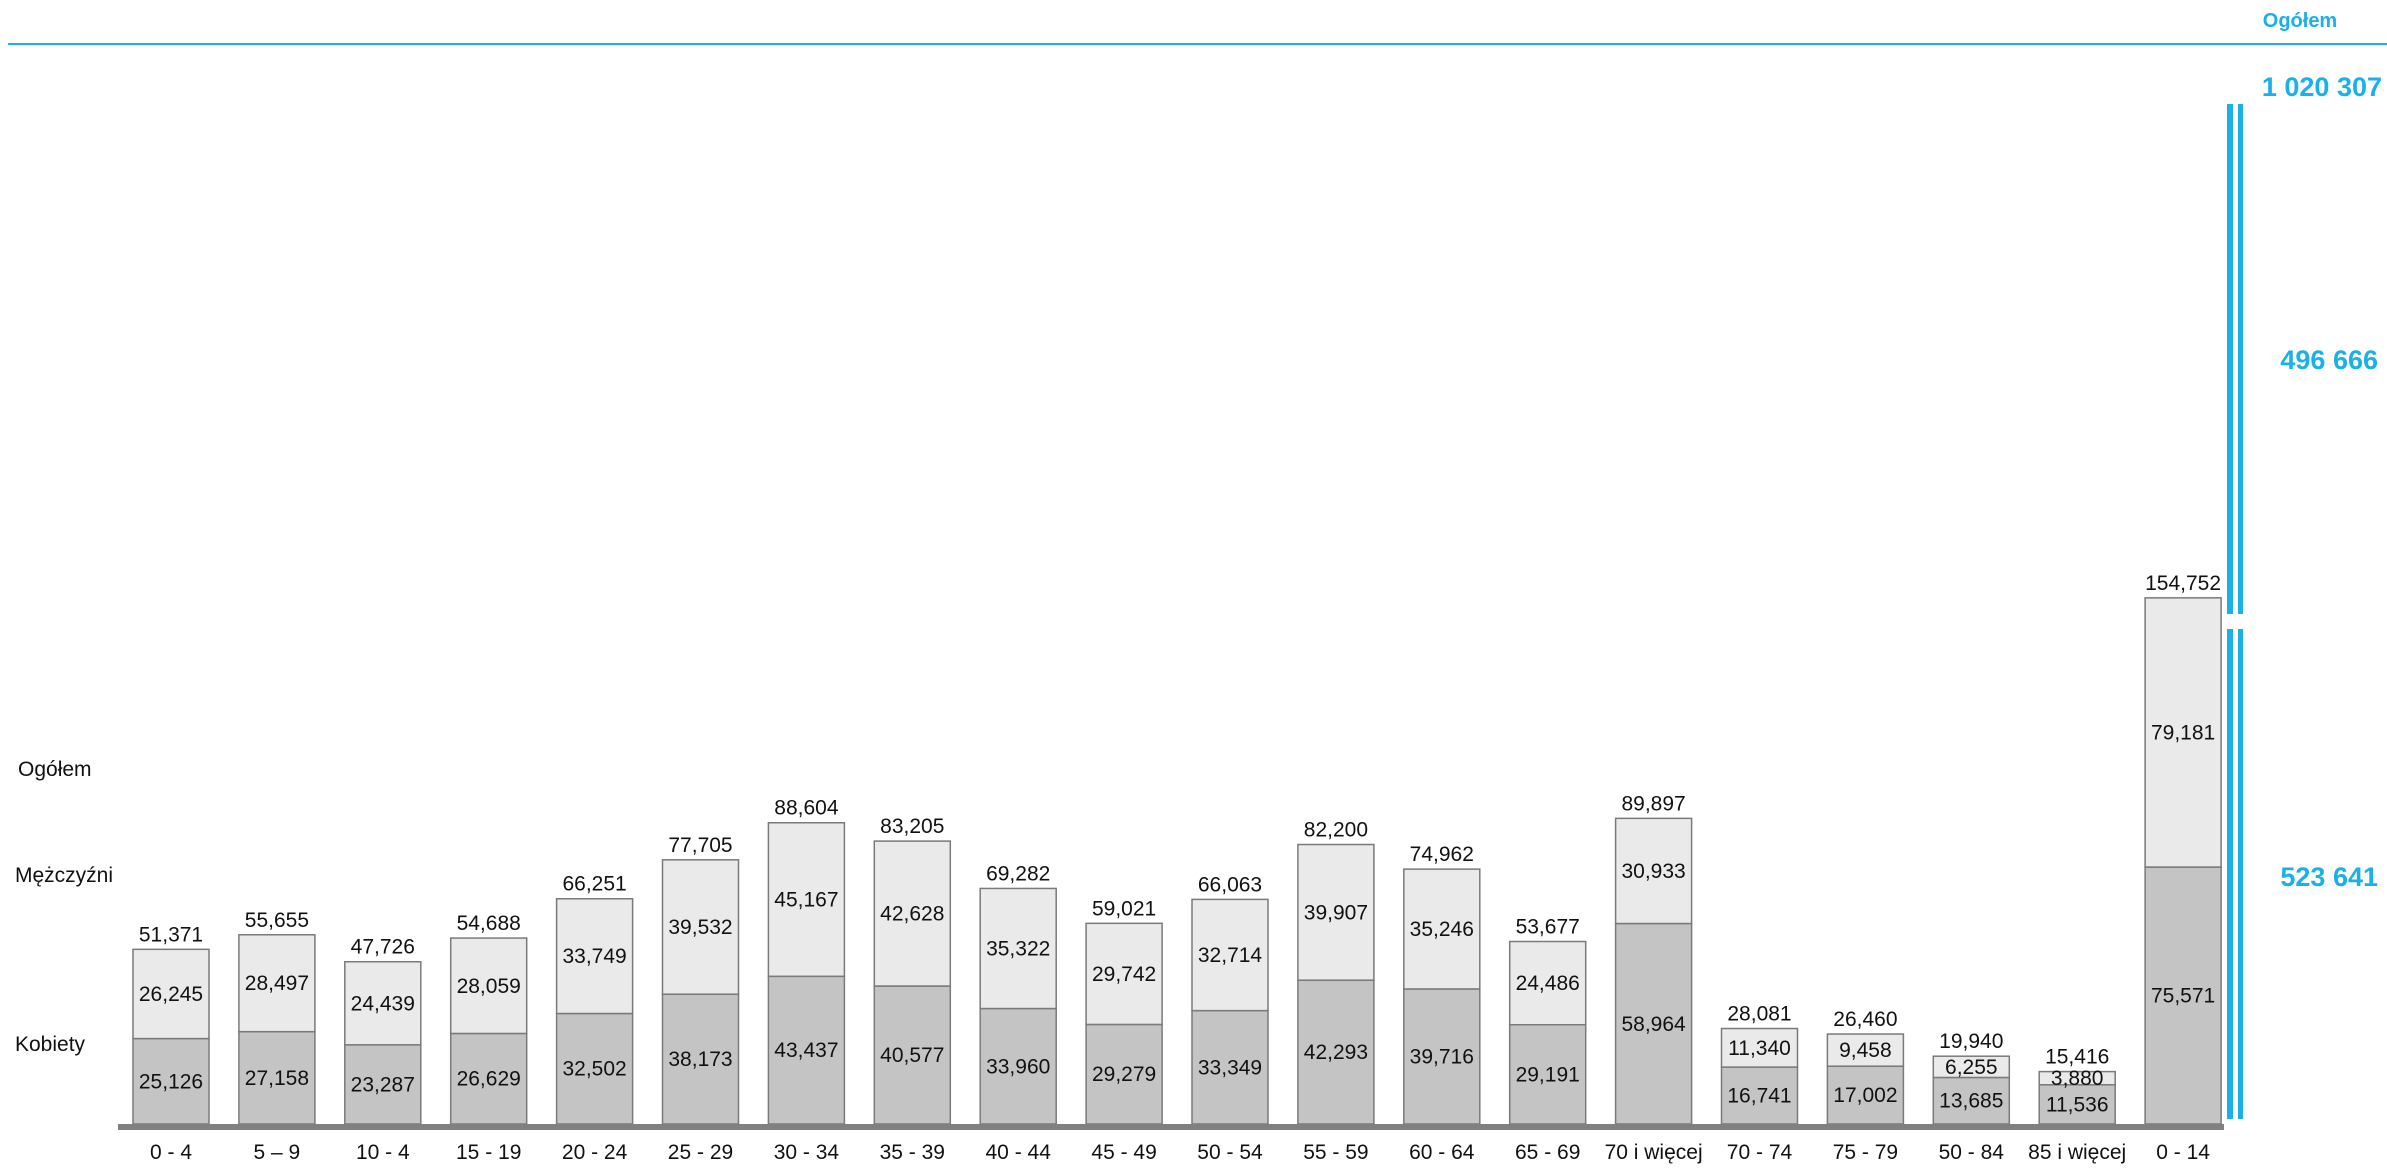 Image resolution: width=2387 pixels, height=1169 pixels. Describe the element at coordinates (1230, 884) in the screenshot. I see `data-label-total: 66,063` at that location.